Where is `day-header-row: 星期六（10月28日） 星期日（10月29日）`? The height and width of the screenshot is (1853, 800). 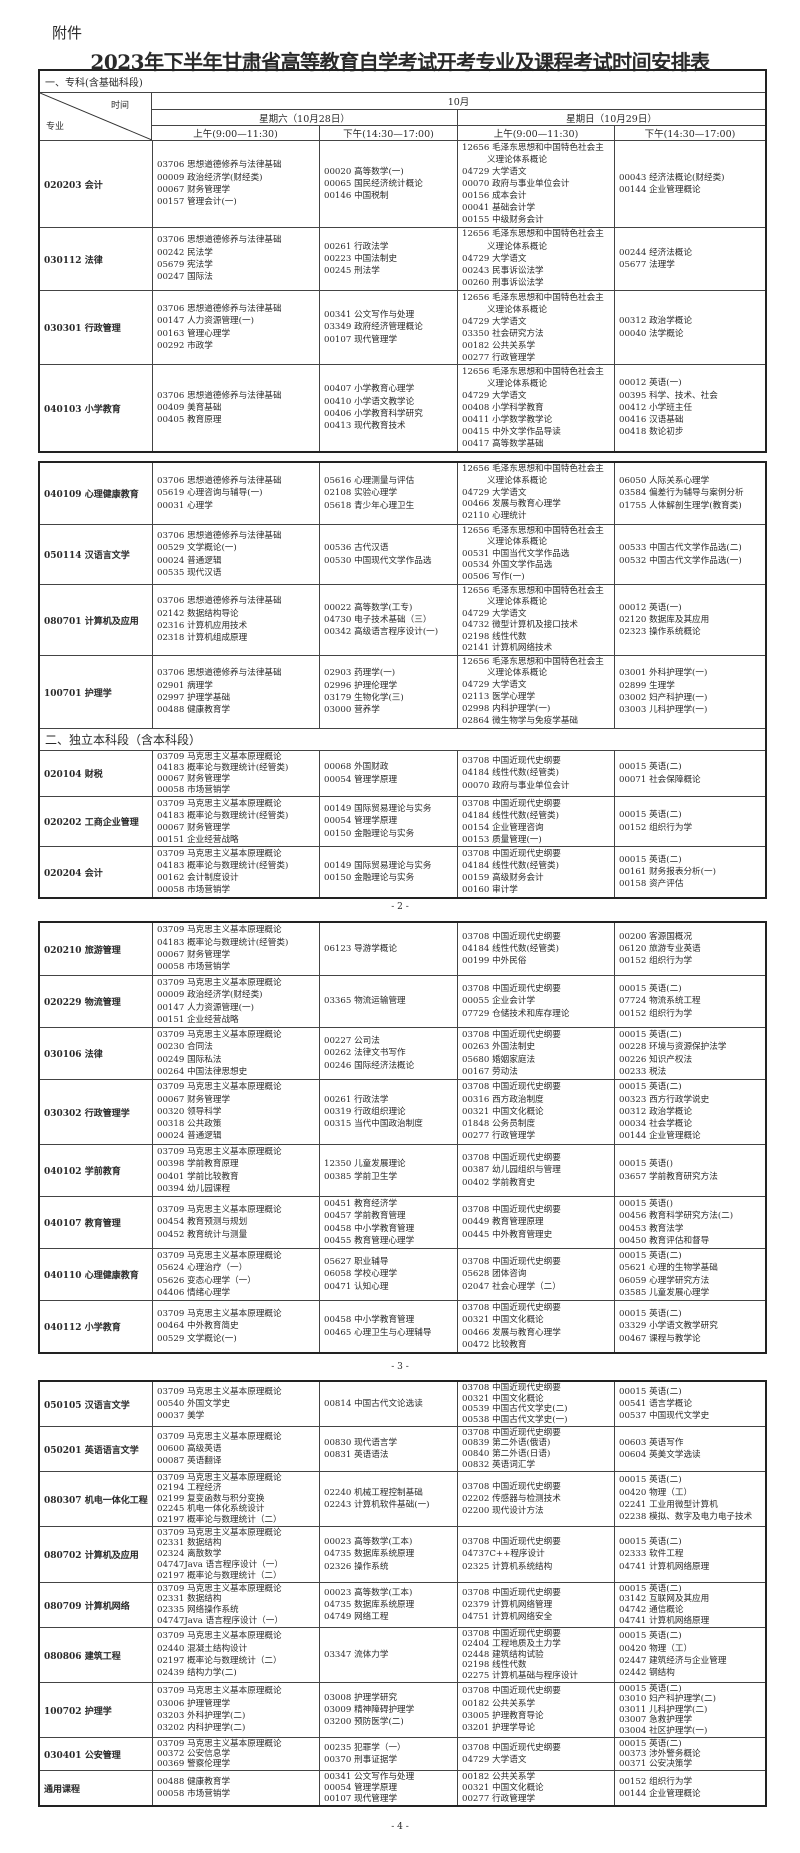 day-header-row: 星期六（10月28日） 星期日（10月29日） is located at coordinates (458, 117).